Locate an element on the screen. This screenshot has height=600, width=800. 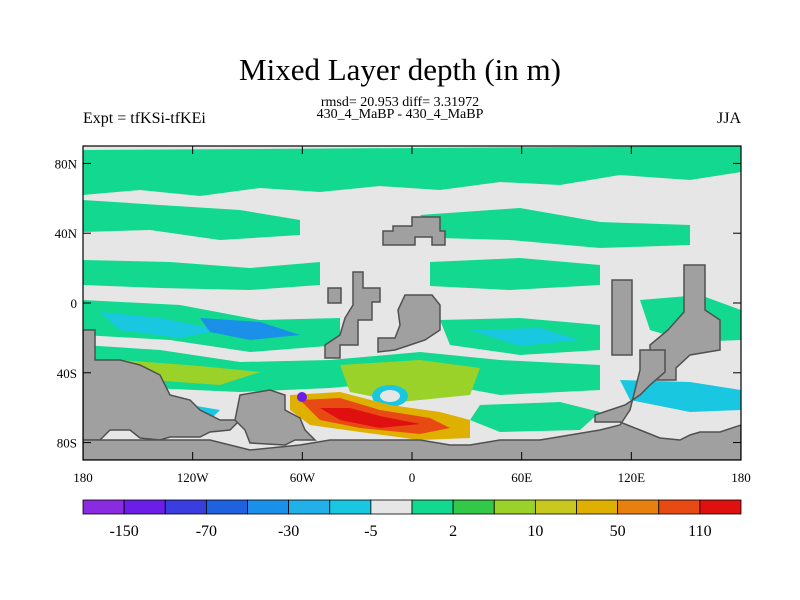
lon-label: 60W is located at coordinates (303, 477).